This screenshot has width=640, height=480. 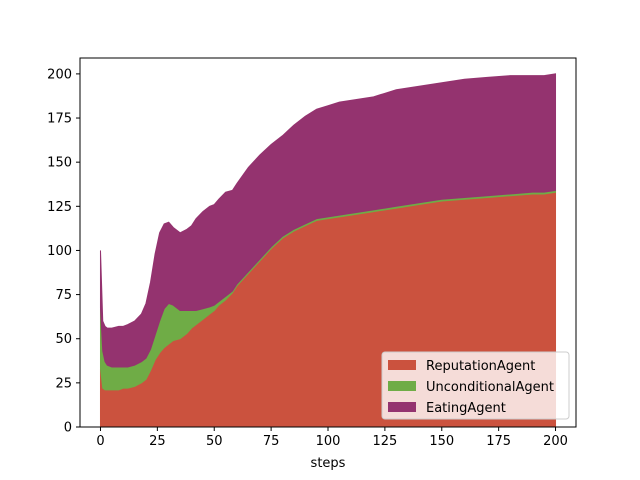 What do you see at coordinates (63, 295) in the screenshot?
I see `y-tick-label: 75` at bounding box center [63, 295].